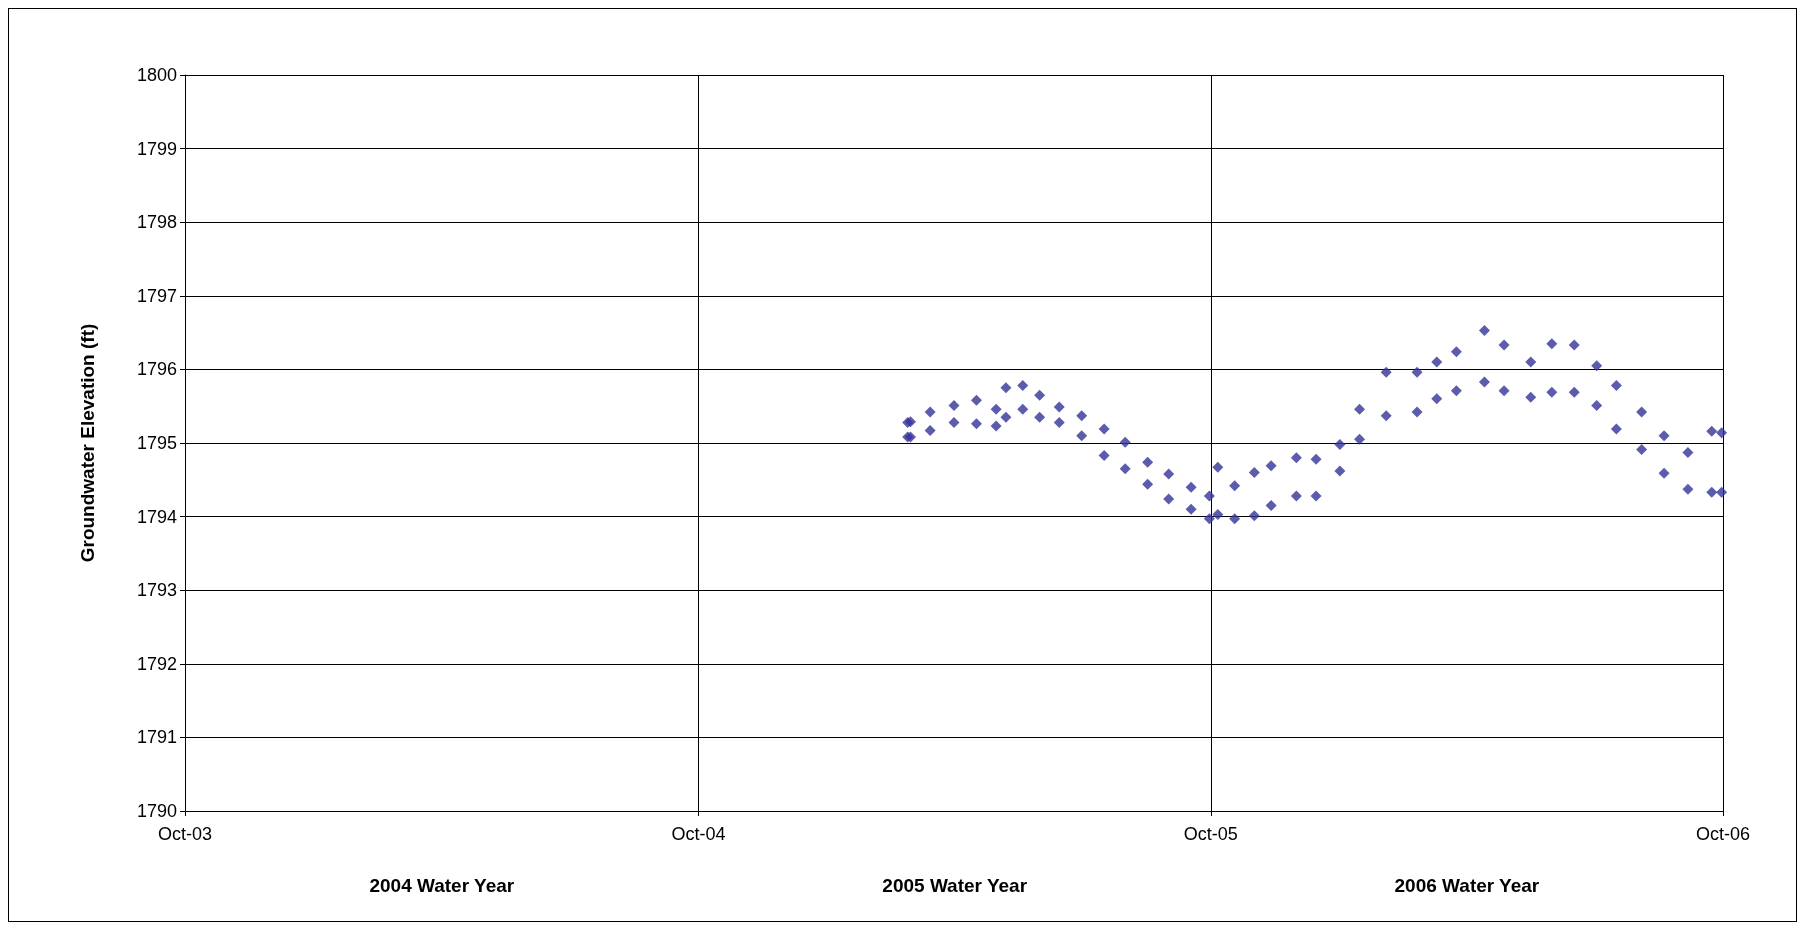 This screenshot has width=1805, height=930. I want to click on y-tick-label: 1800, so click(156, 75).